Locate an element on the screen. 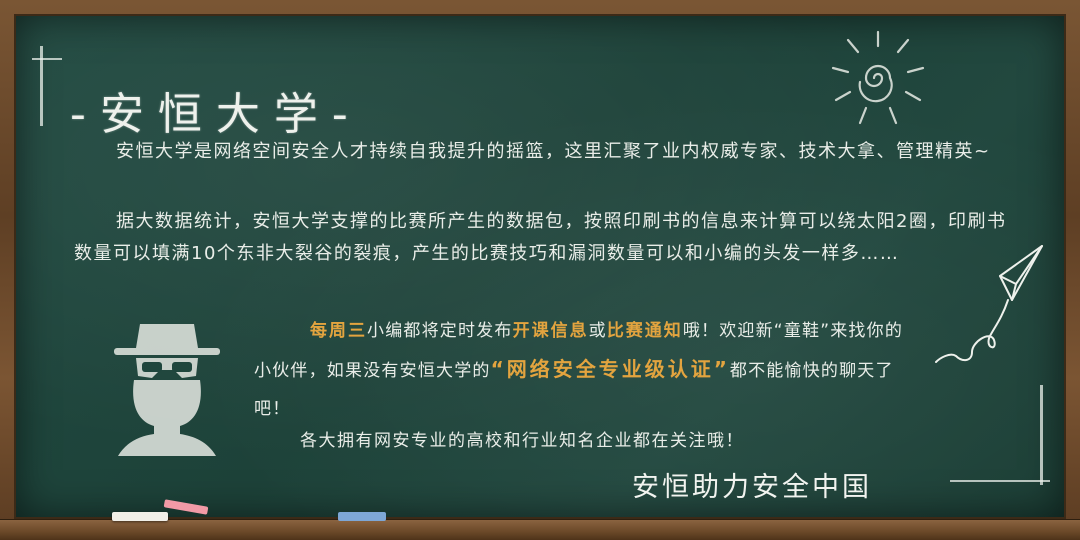  sun-doodle-icon is located at coordinates (878, 77).